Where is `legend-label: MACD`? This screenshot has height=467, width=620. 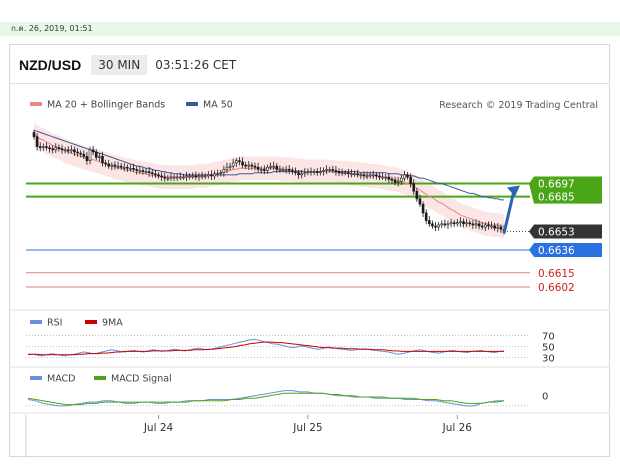
legend-label: MACD is located at coordinates (61, 379).